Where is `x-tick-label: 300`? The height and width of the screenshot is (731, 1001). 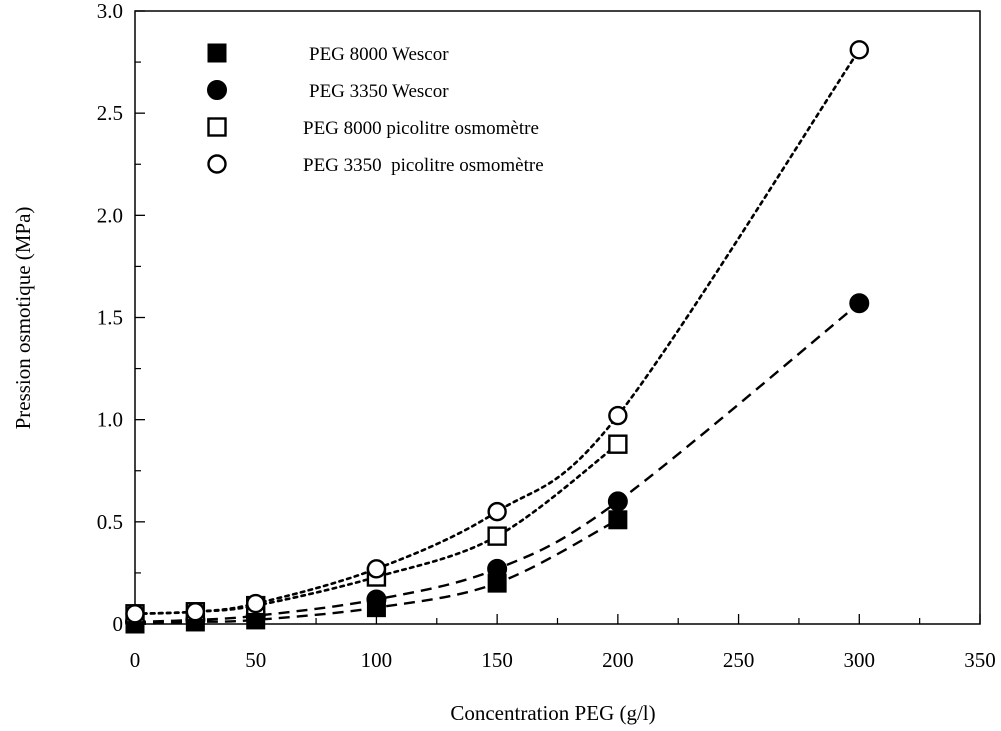
x-tick-label: 300 is located at coordinates (860, 660).